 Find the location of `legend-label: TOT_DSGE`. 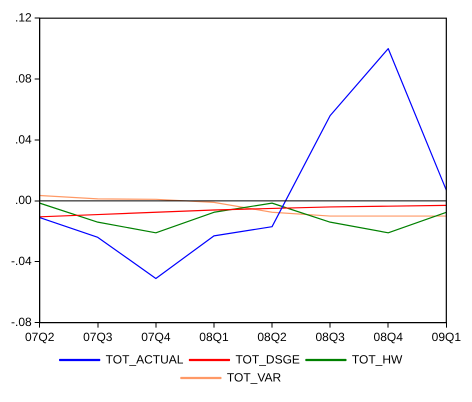

legend-label: TOT_DSGE is located at coordinates (267, 359).